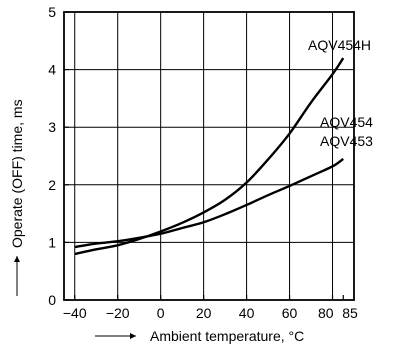  What do you see at coordinates (52, 300) in the screenshot?
I see `y-tick-label: 0` at bounding box center [52, 300].